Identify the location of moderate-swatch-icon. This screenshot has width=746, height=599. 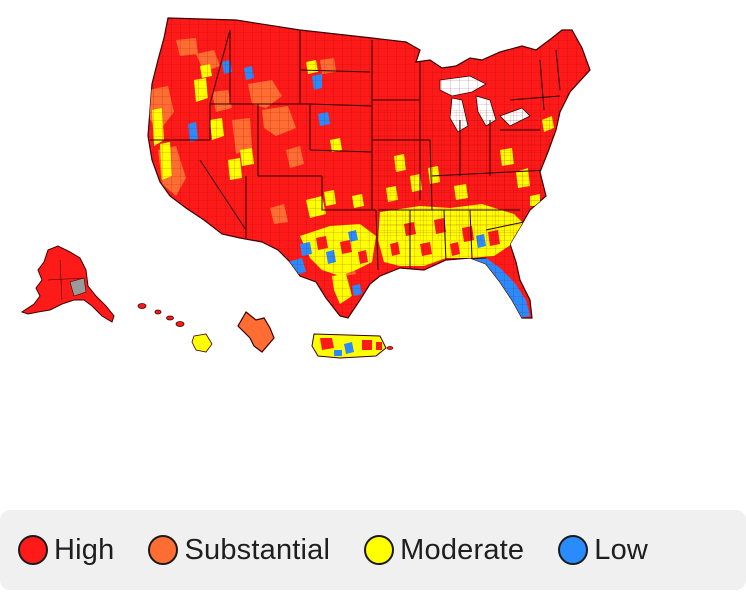
(379, 550).